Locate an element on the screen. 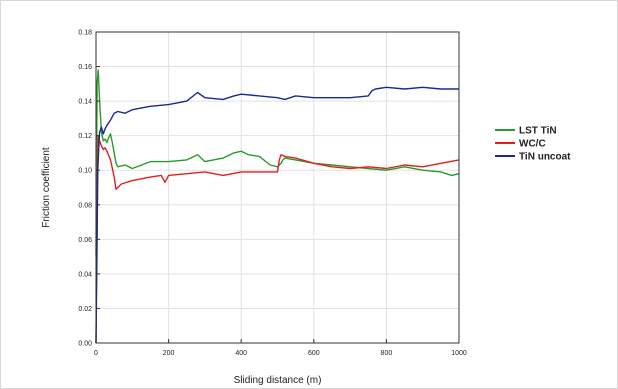  legend-label-tin-uncoat: TiN uncoat is located at coordinates (545, 157).